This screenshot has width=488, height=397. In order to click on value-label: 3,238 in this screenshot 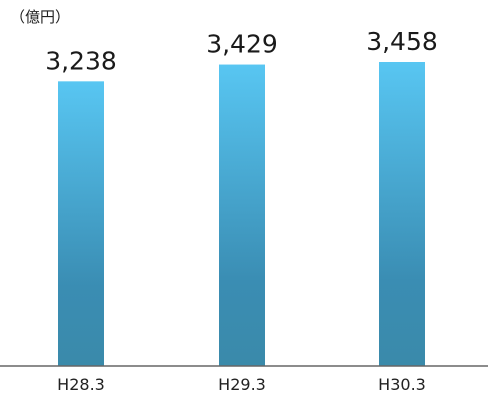, I will do `click(81, 60)`.